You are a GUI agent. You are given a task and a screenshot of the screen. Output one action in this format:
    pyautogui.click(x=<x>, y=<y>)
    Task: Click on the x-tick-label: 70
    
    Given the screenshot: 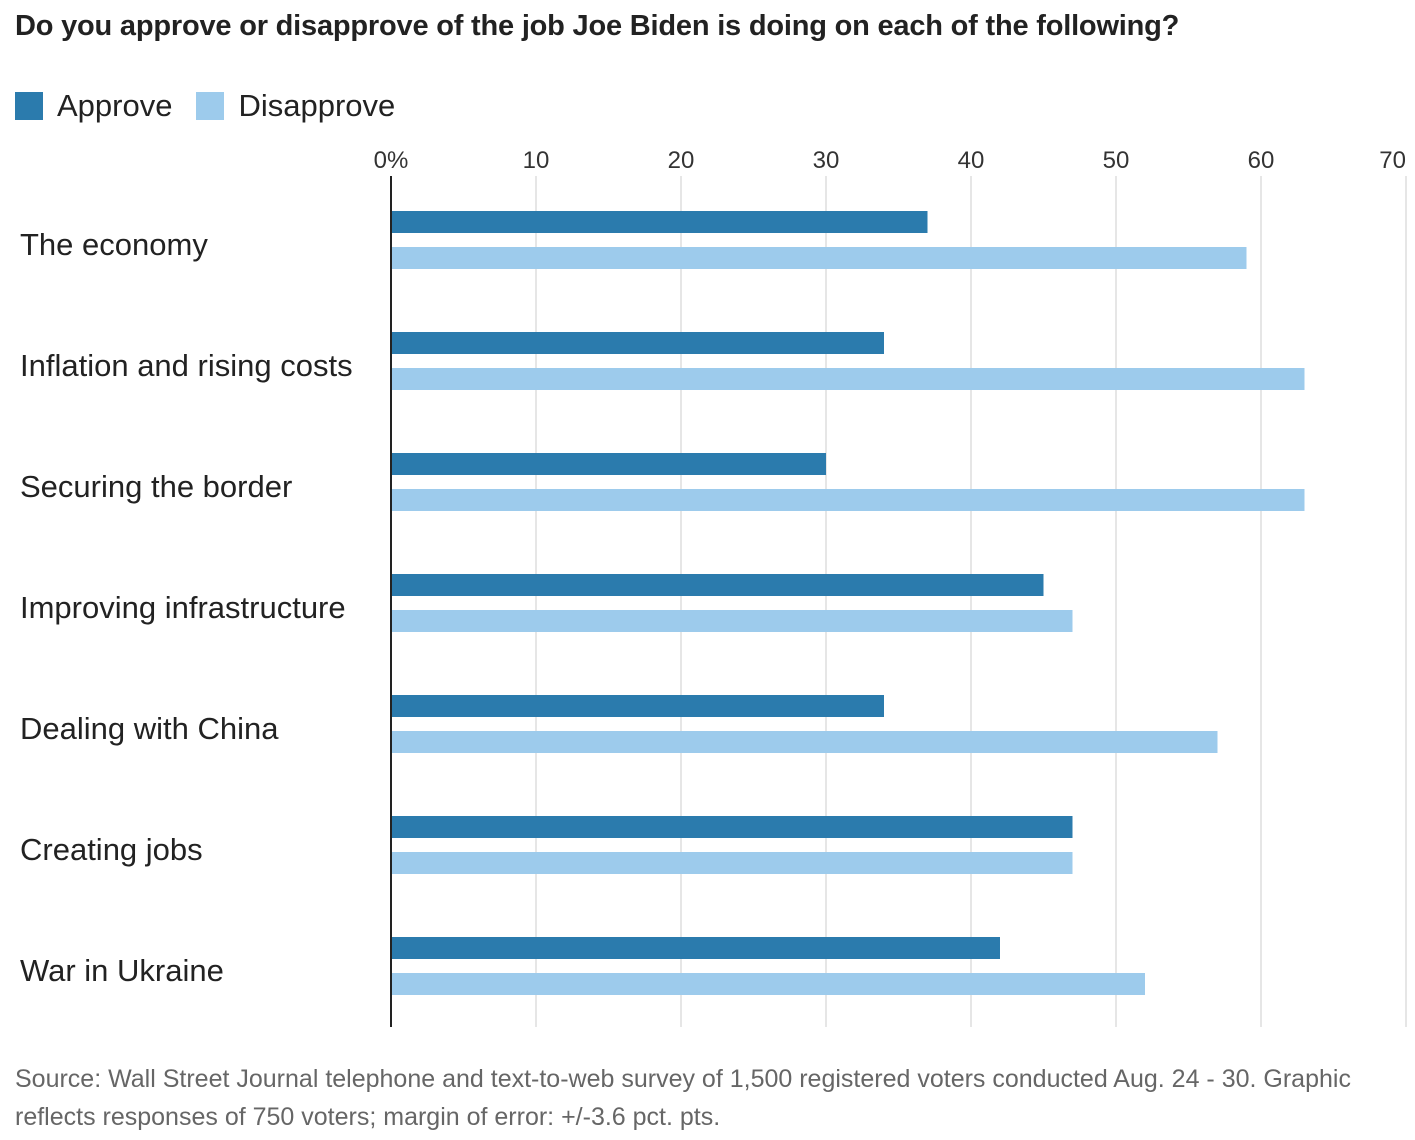 What is the action you would take?
    pyautogui.click(x=1392, y=160)
    